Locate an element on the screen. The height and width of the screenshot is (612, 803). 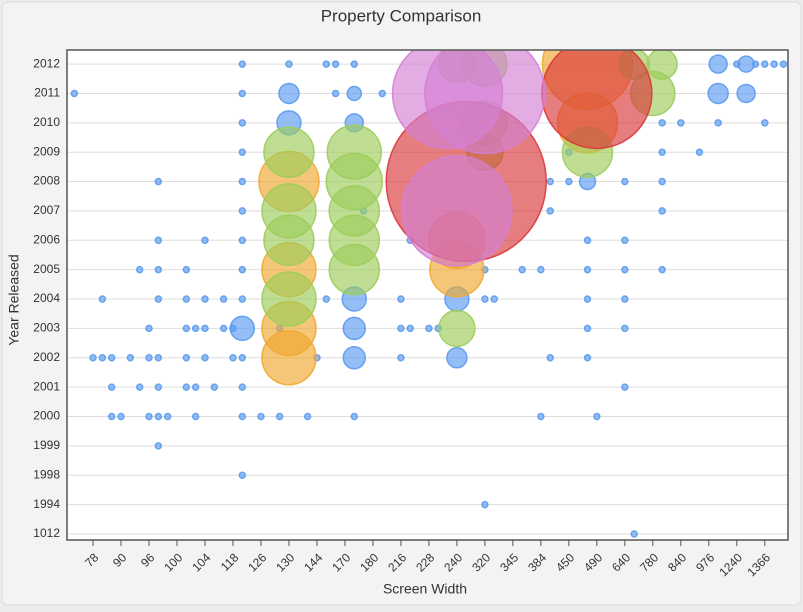
y-tick-label: 2010 is located at coordinates (46, 122).